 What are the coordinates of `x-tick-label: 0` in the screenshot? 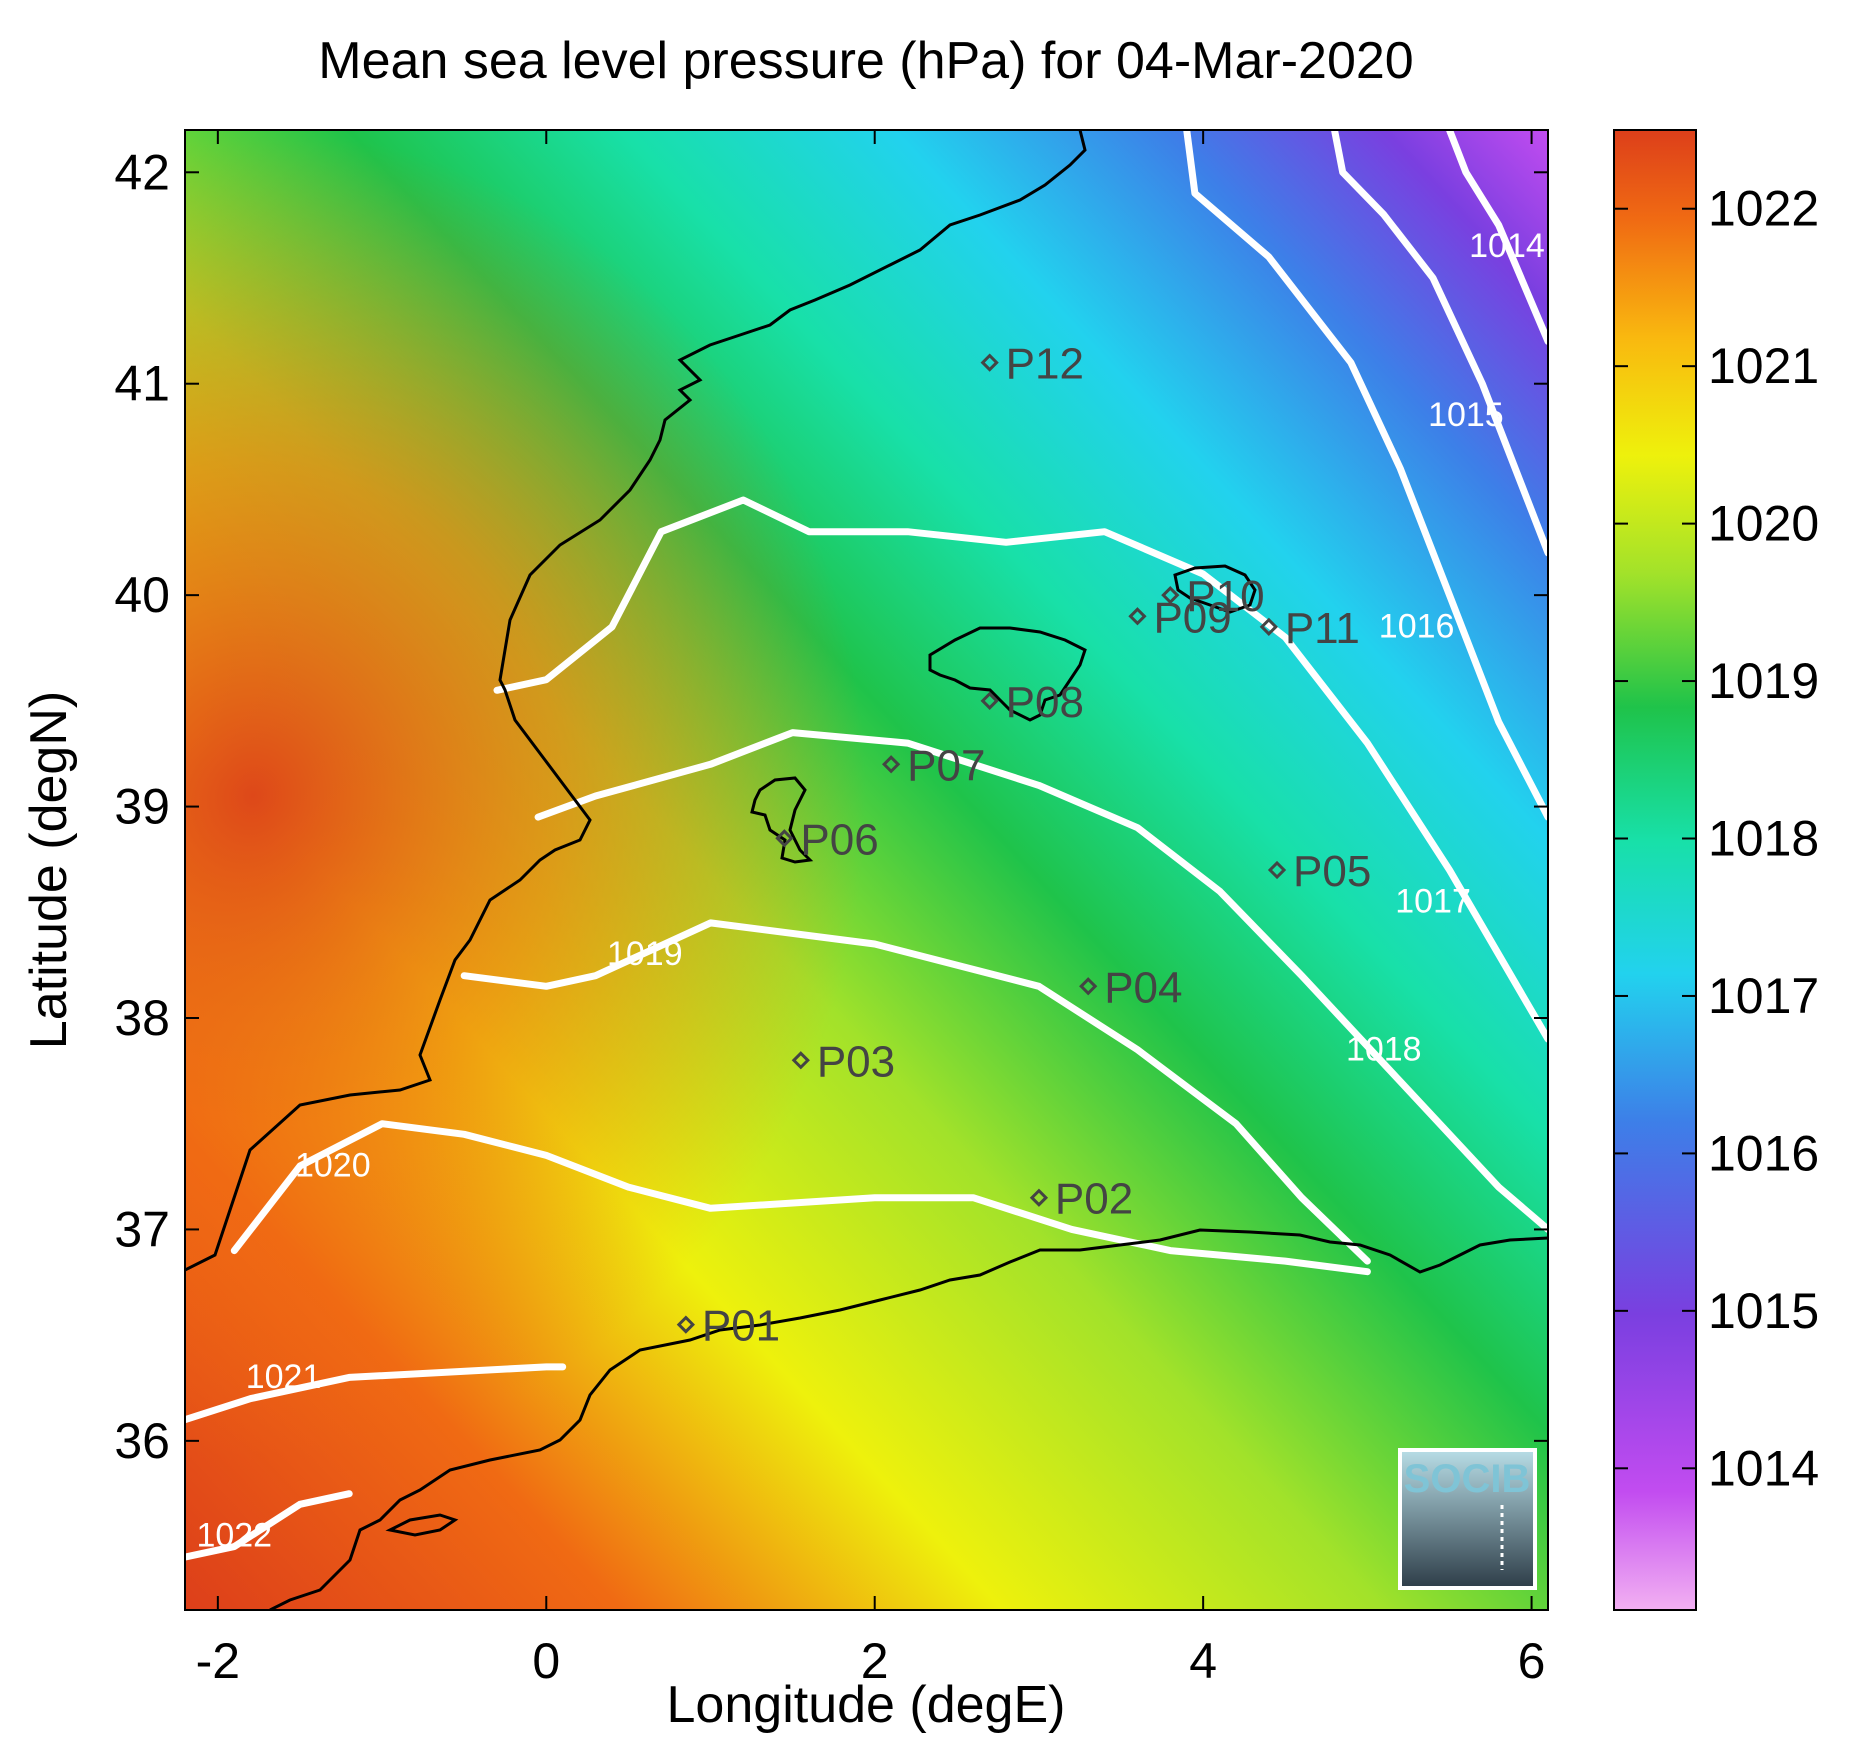 It's located at (546, 1661).